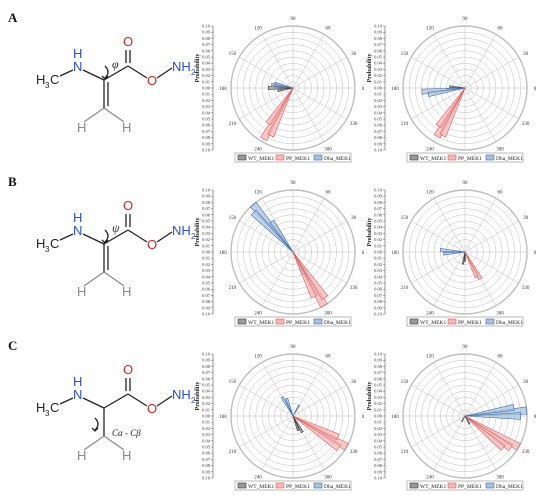  I want to click on hydrogen-right: H, so click(126, 127).